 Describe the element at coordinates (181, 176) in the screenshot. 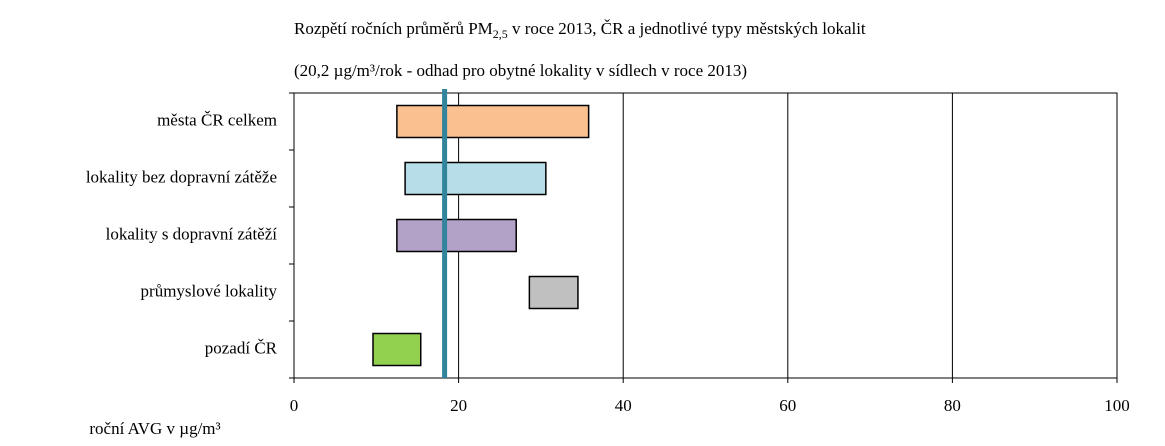

I see `y-tick-label: lokality bez dopravní zátěže` at that location.